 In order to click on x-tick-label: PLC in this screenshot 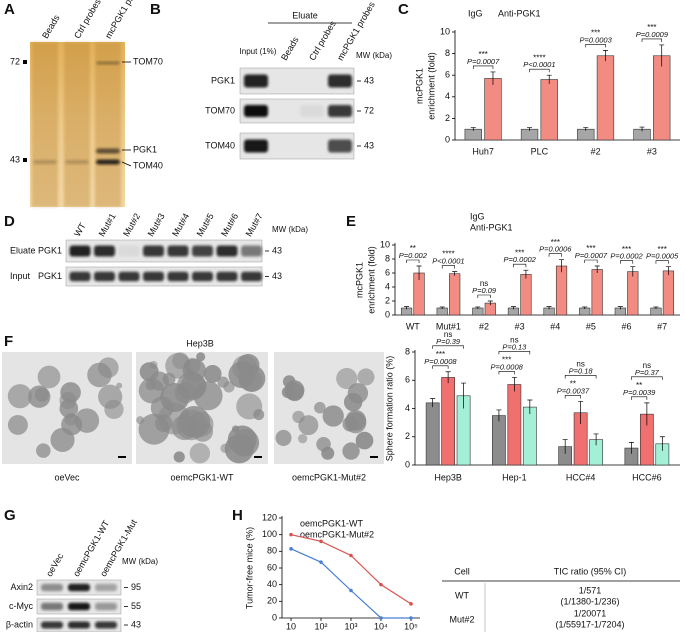, I will do `click(540, 151)`.